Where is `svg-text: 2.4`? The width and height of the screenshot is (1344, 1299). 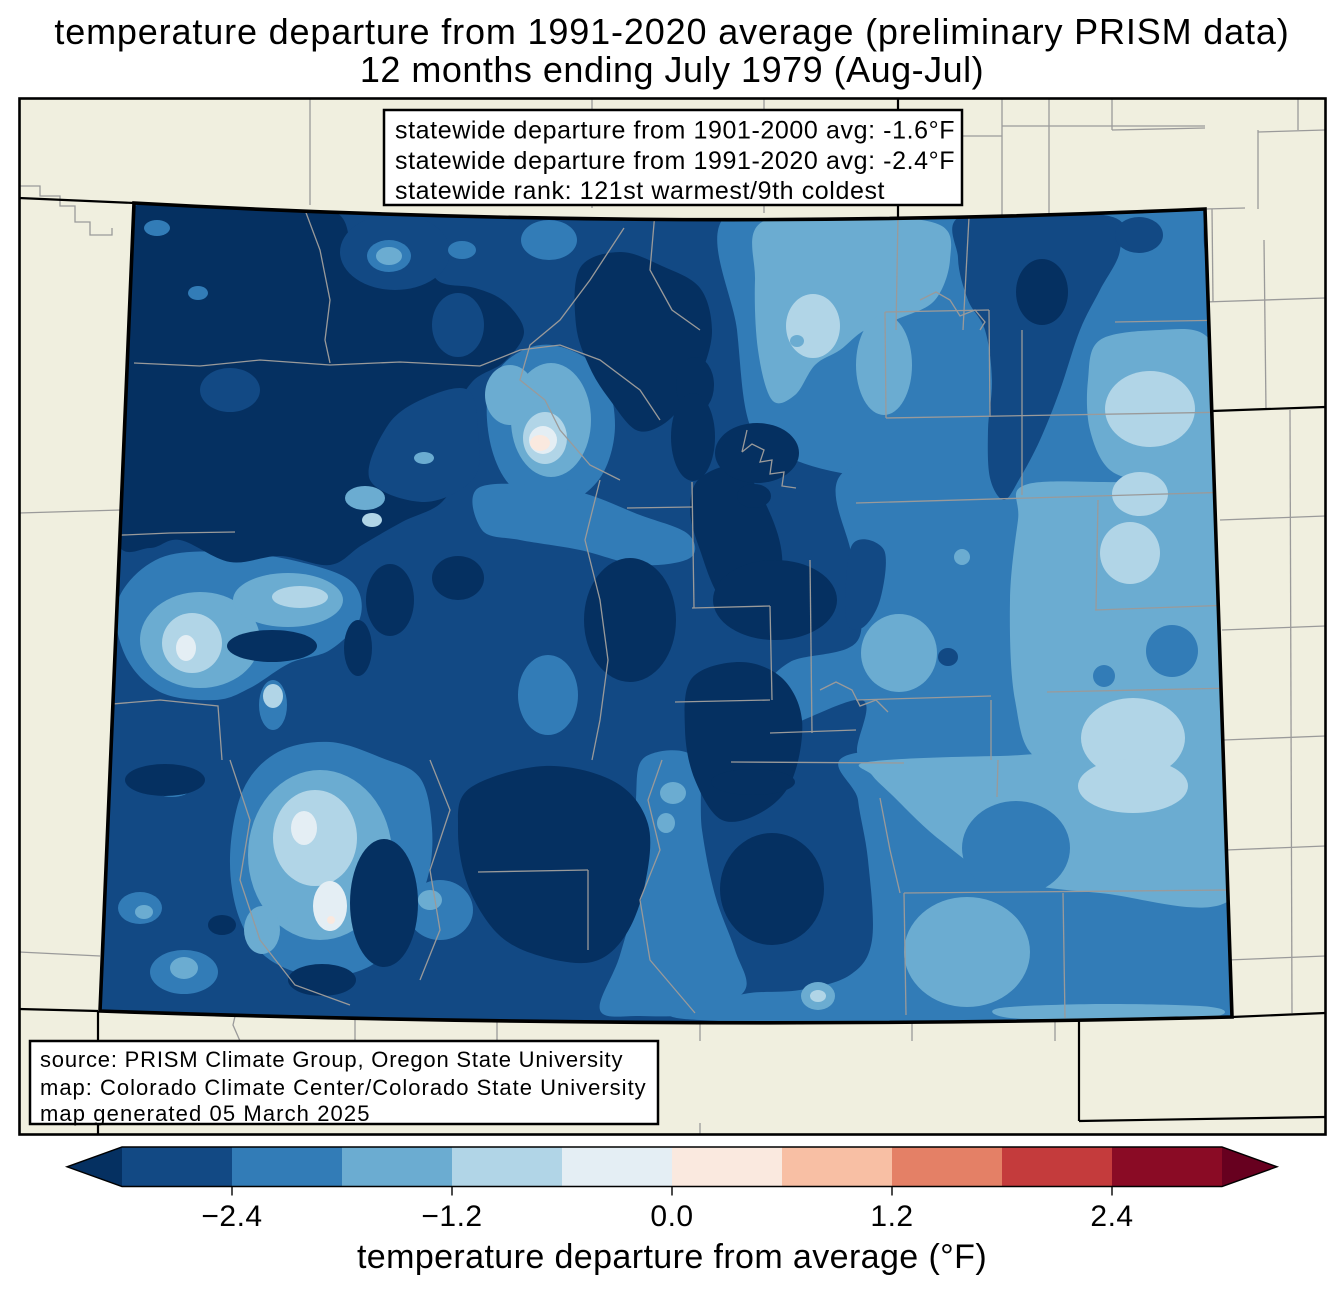 svg-text: 2.4 is located at coordinates (1111, 1216).